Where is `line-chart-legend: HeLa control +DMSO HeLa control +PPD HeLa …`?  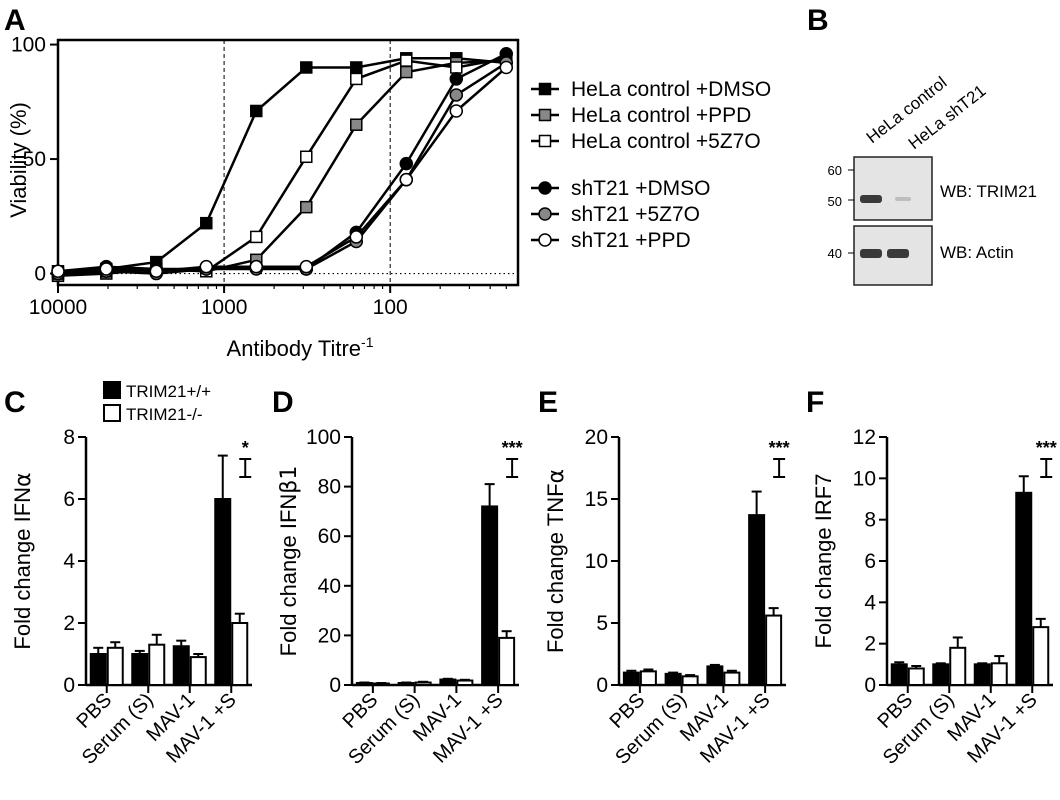 line-chart-legend: HeLa control +DMSO HeLa control +PPD HeLa … is located at coordinates (651, 165).